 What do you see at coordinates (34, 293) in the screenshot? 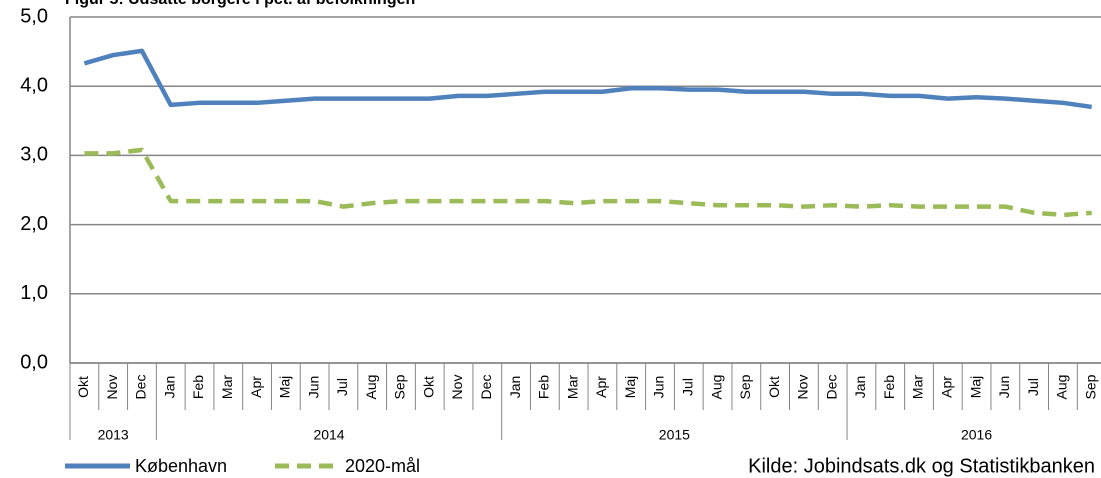
I see `y-tick-label: 1,0` at bounding box center [34, 293].